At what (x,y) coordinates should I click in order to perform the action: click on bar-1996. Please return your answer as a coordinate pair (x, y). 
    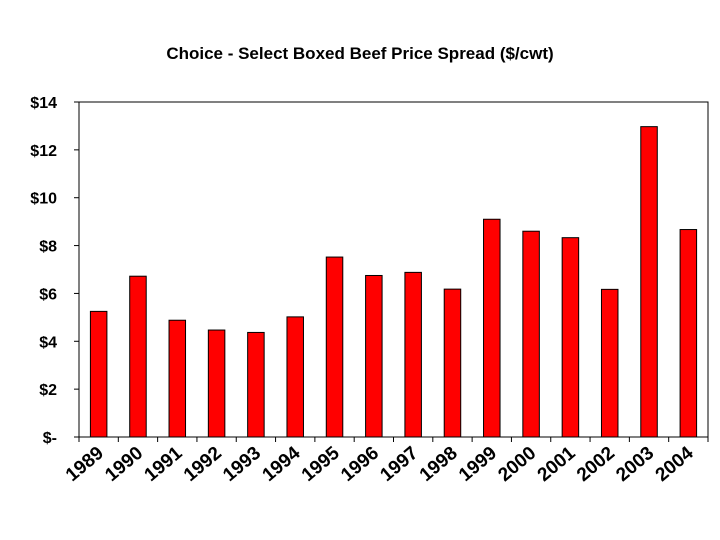
    Looking at the image, I should click on (374, 356).